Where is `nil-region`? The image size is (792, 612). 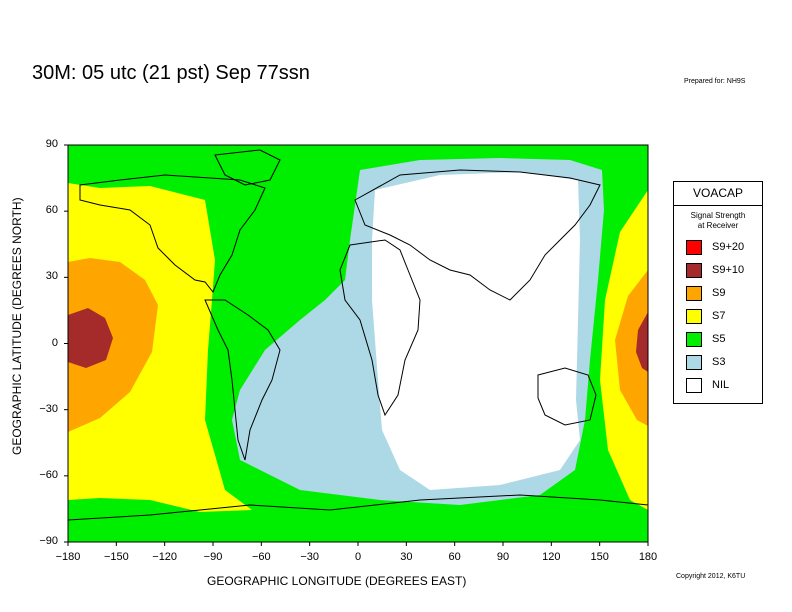 nil-region is located at coordinates (476, 331).